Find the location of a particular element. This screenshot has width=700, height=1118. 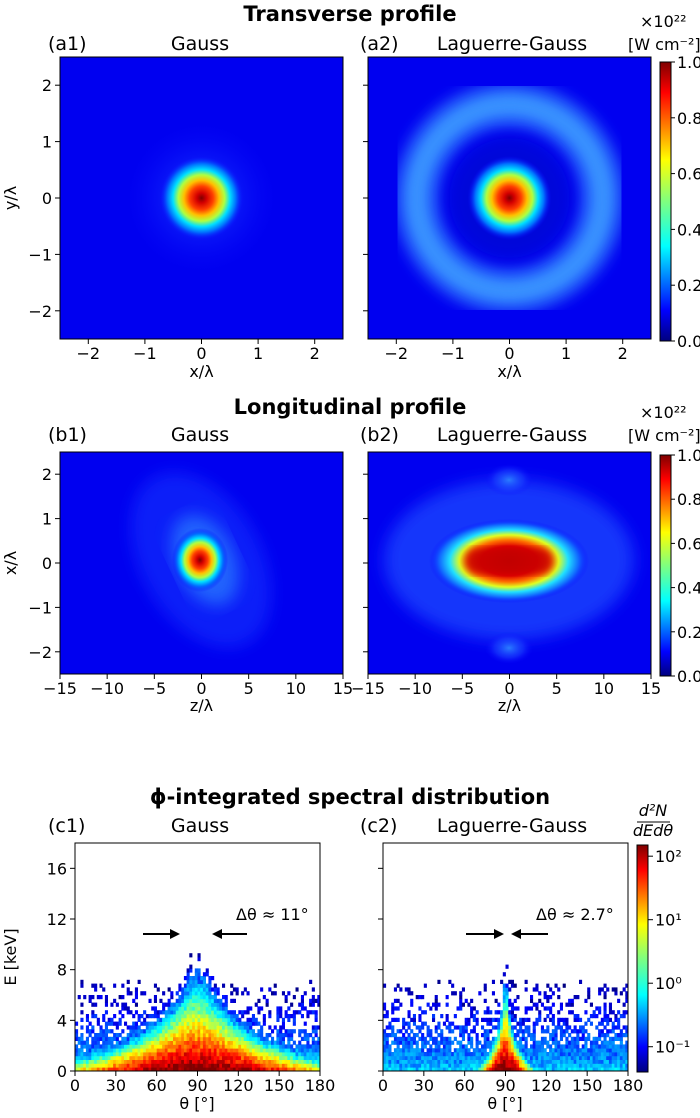

xtick-label: −5 is located at coordinates (463, 688).